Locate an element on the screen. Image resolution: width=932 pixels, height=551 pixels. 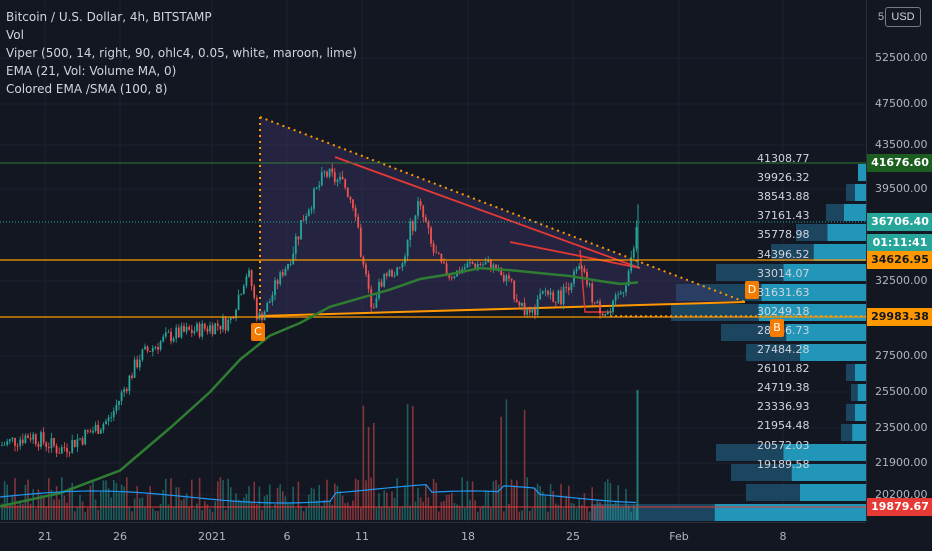
marker-d: D is located at coordinates (752, 290).